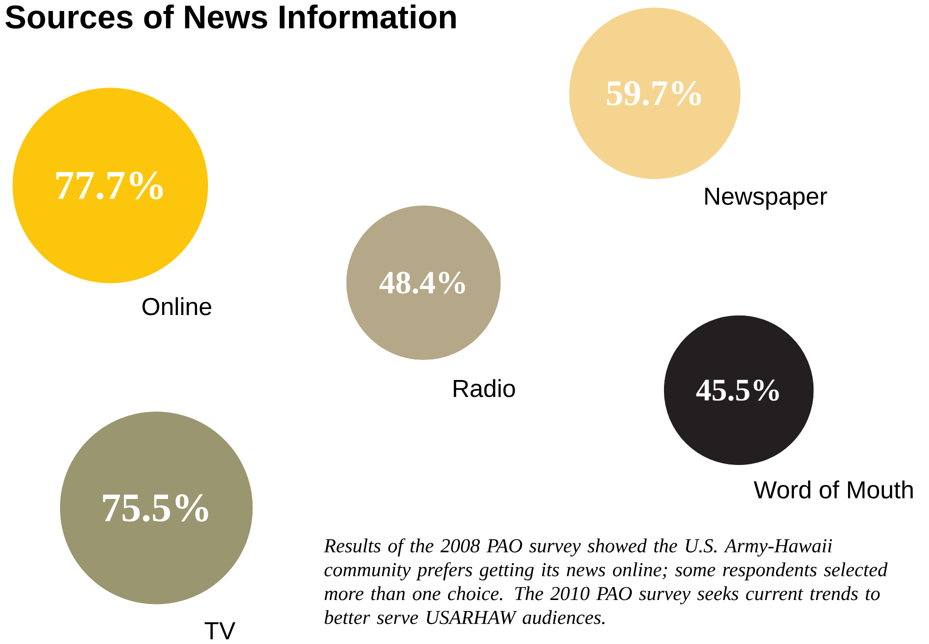 The image size is (929, 644). What do you see at coordinates (231, 16) in the screenshot?
I see `text: Sources of News Information` at bounding box center [231, 16].